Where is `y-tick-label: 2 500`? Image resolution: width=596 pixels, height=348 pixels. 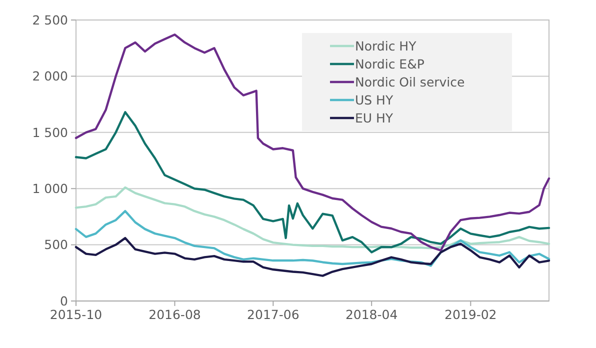
y-tick-label: 2 500 is located at coordinates (50, 20).